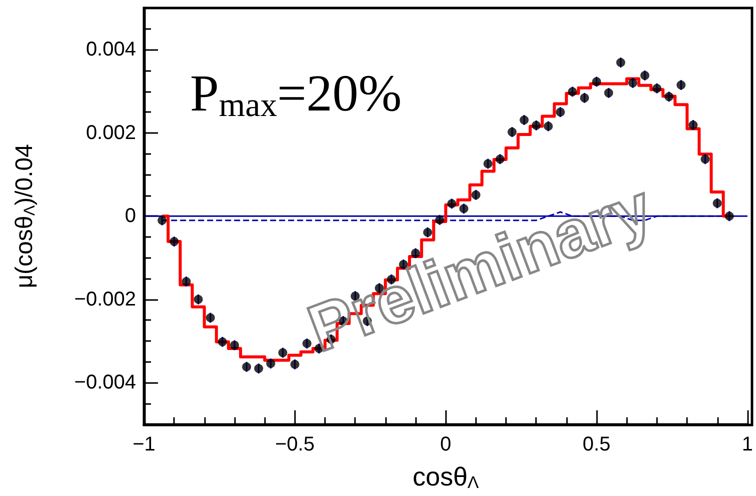 The width and height of the screenshot is (756, 496). What do you see at coordinates (446, 477) in the screenshot?
I see `x-axis-title: cosθΛ` at bounding box center [446, 477].